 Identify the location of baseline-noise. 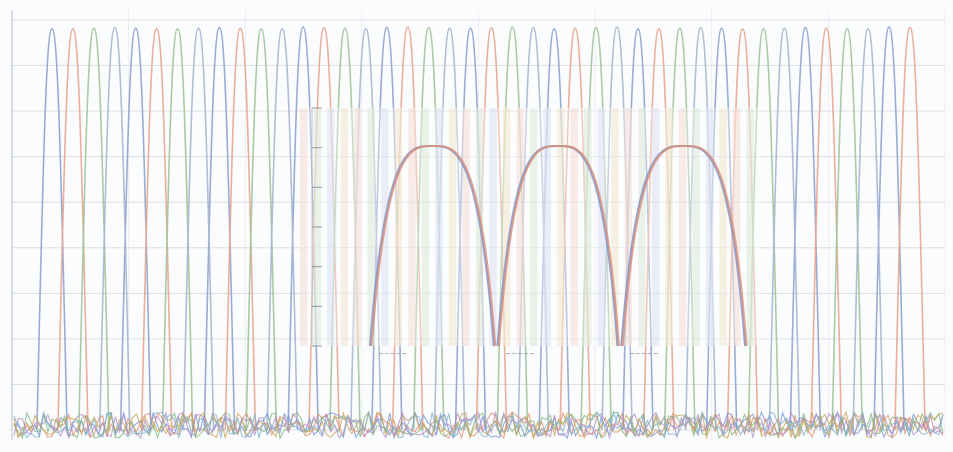
(478, 425).